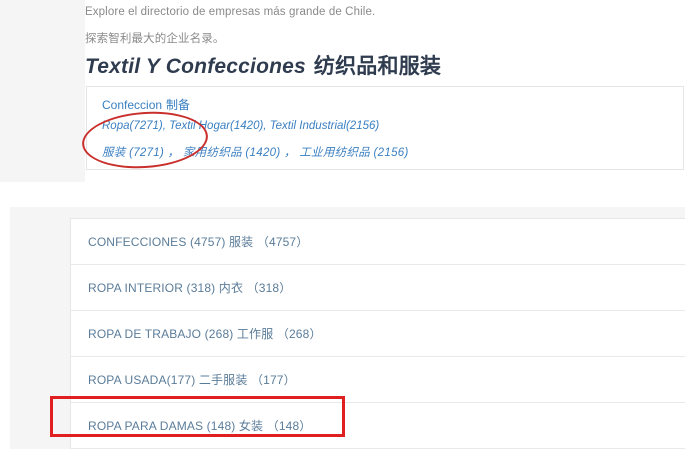 This screenshot has height=449, width=685. What do you see at coordinates (378, 380) in the screenshot?
I see `list-item: ROPA USADA(177) 二手服装 （177）` at bounding box center [378, 380].